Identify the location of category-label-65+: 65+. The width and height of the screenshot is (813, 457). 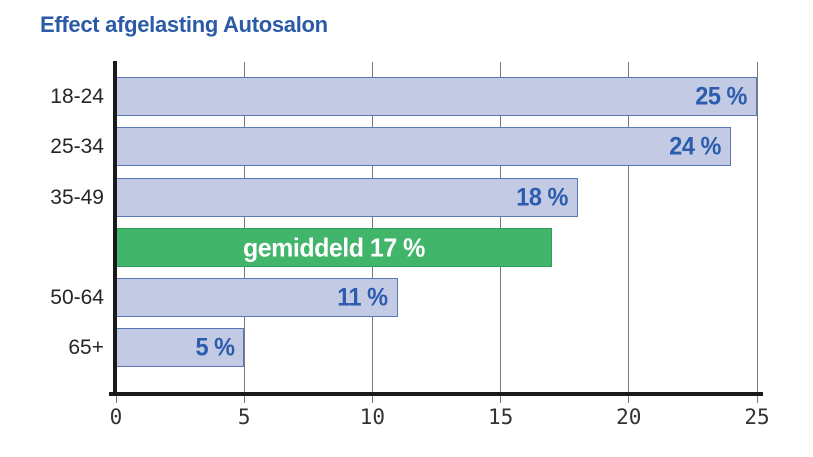
(86, 347).